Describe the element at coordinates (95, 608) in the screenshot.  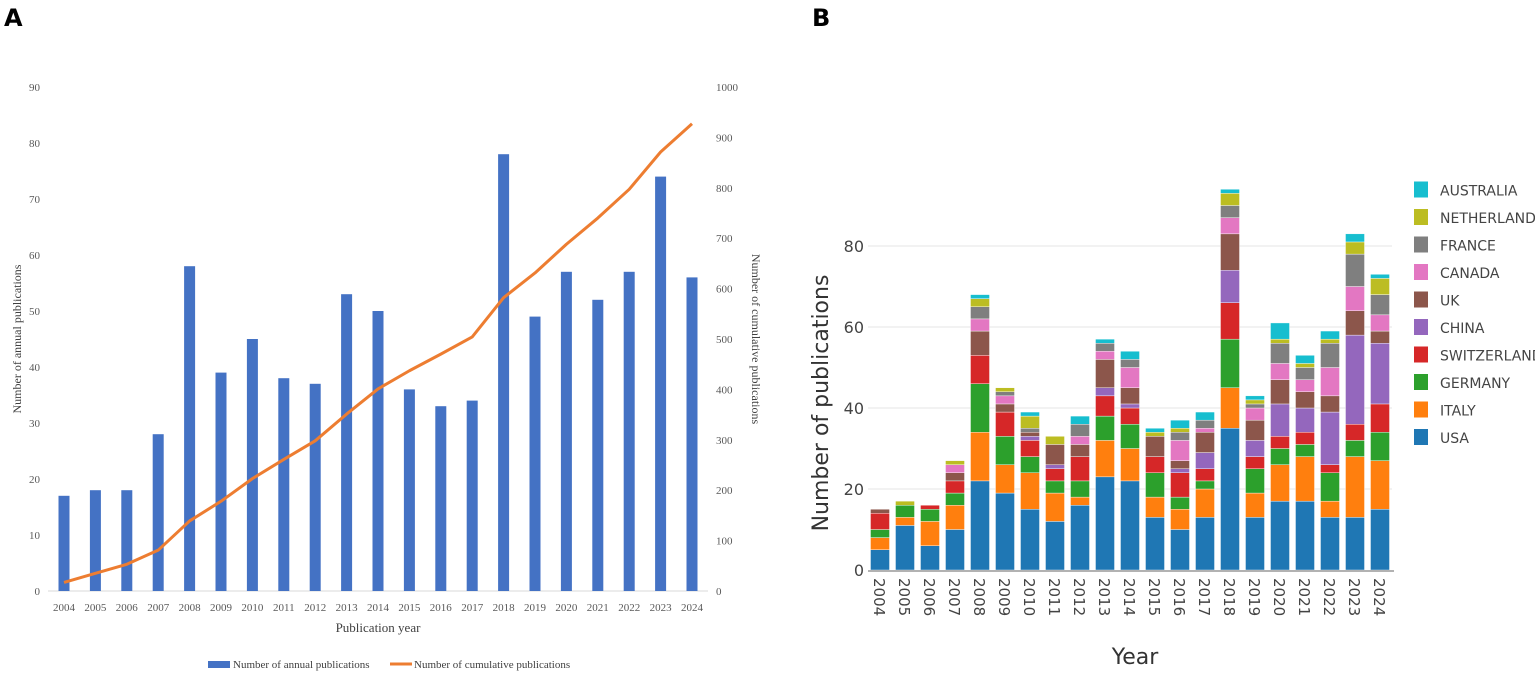
I see `x-tick-label: 2005` at that location.